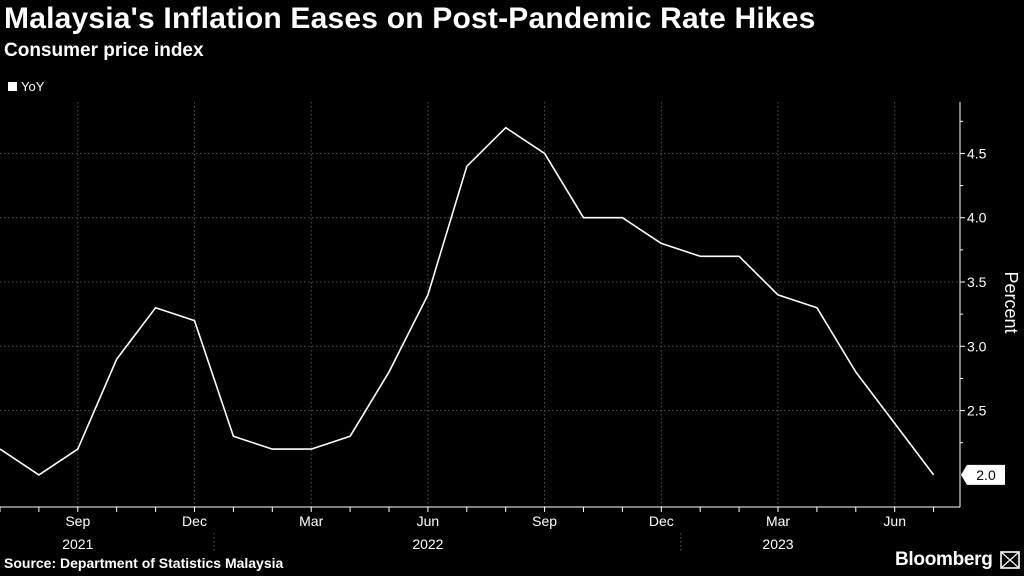 Image resolution: width=1024 pixels, height=576 pixels. I want to click on last-value-text: 2.0, so click(986, 475).